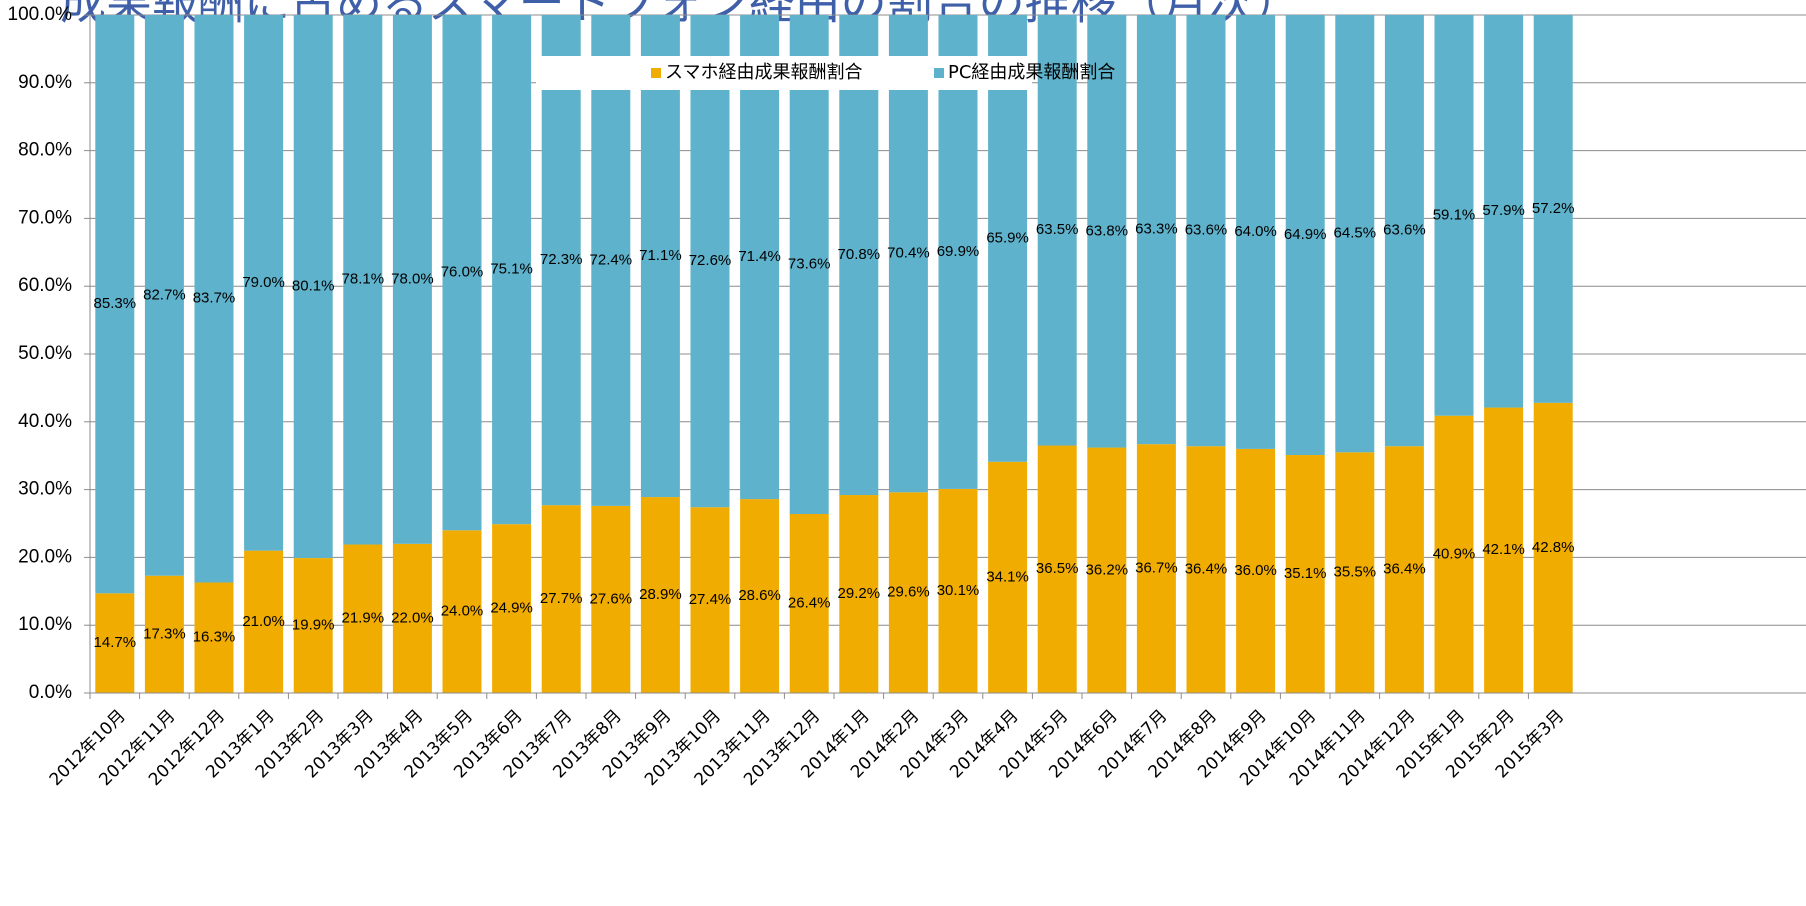 This screenshot has height=906, width=1806. Describe the element at coordinates (164, 633) in the screenshot. I see `data-label-smartphone: 17.3%` at that location.